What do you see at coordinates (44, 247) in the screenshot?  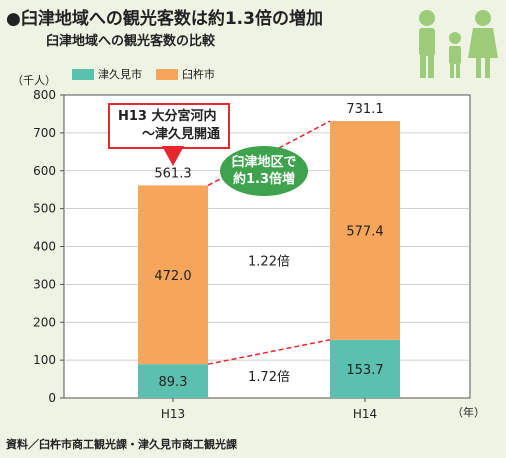 I see `y-tick-label: 400` at bounding box center [44, 247].